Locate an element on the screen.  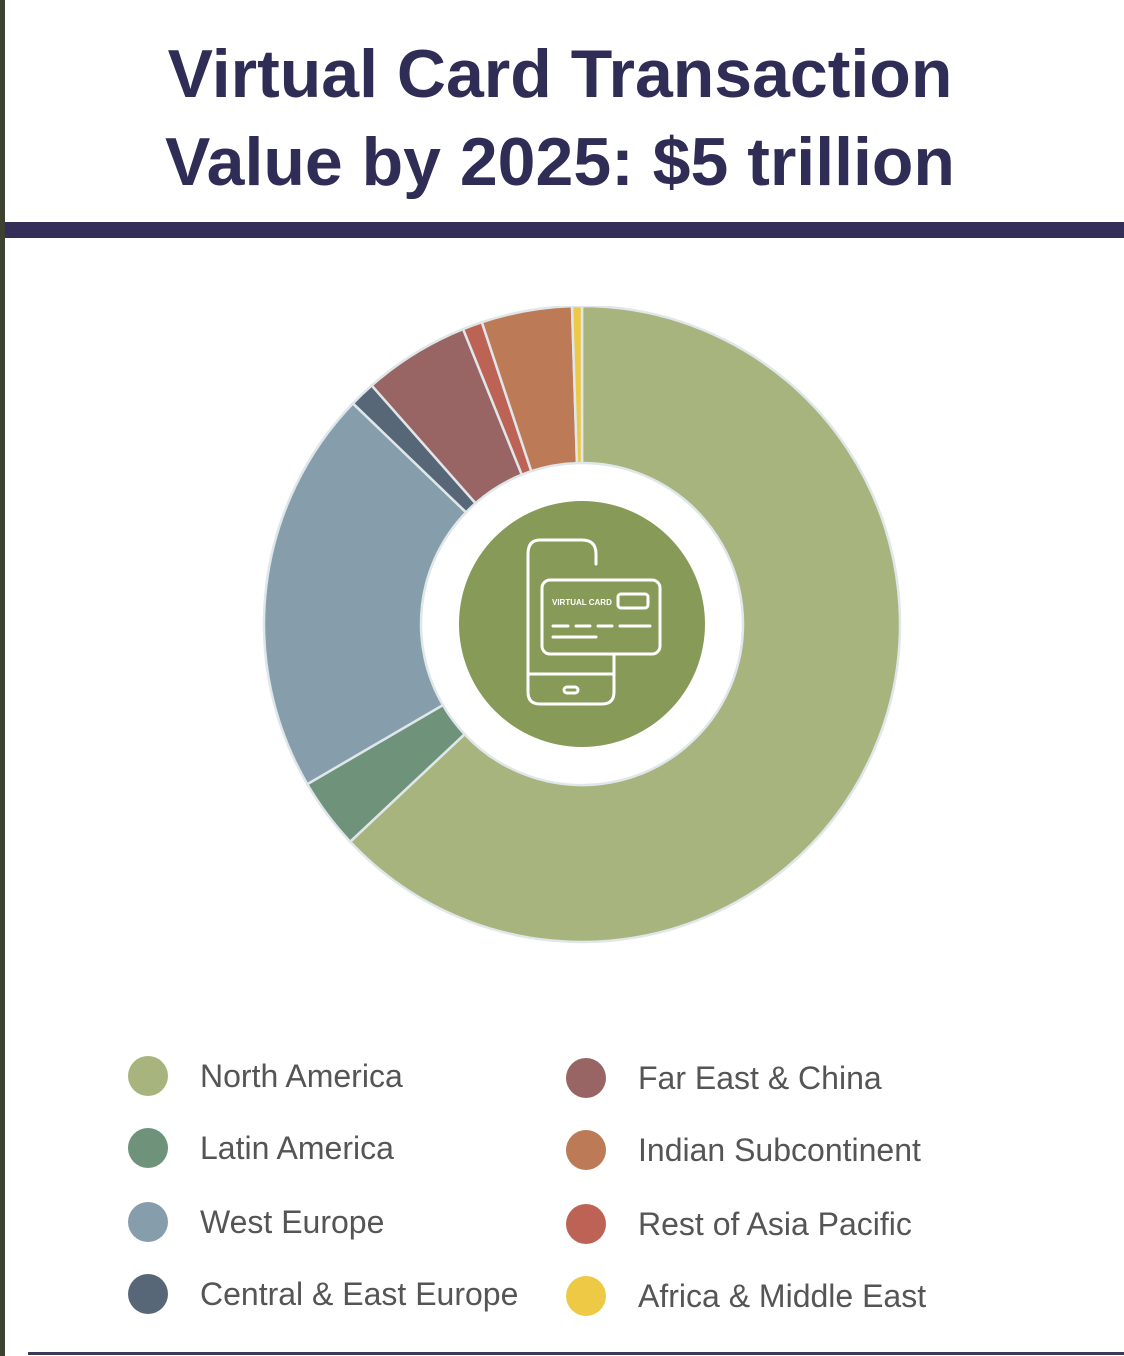
title-line-2: Value by 2025: $5 trillion is located at coordinates (560, 162).